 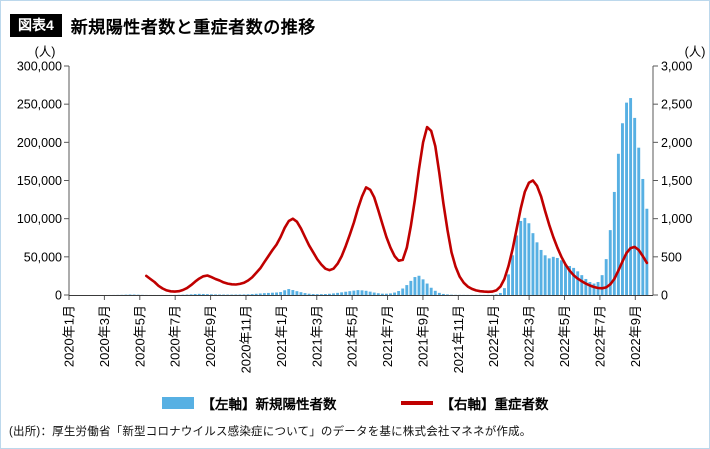 I want to click on legend-swatch-bar, so click(x=177, y=403).